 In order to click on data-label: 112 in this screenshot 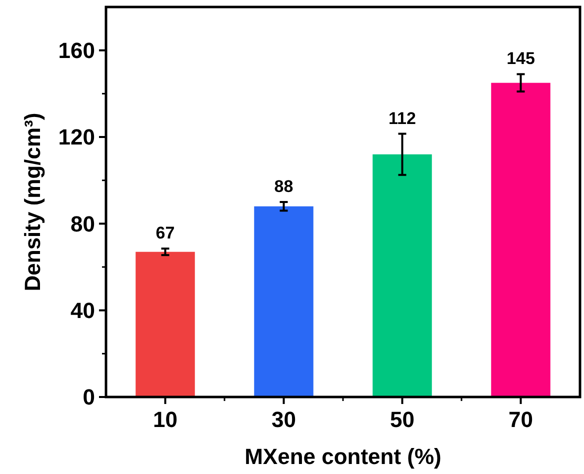, I will do `click(402, 118)`.